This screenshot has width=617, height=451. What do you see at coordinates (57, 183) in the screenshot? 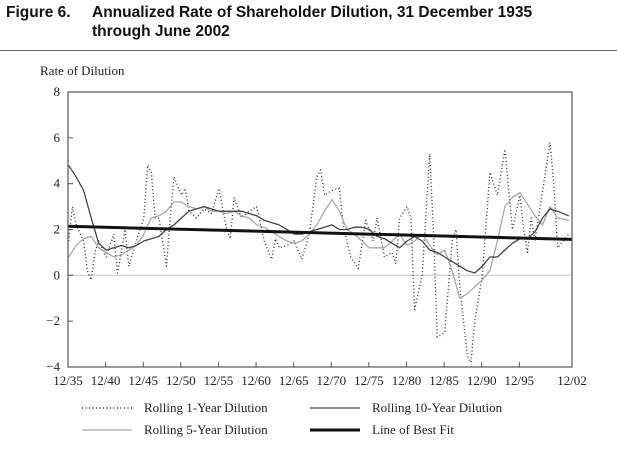
I see `y-tick-label: 4` at bounding box center [57, 183].